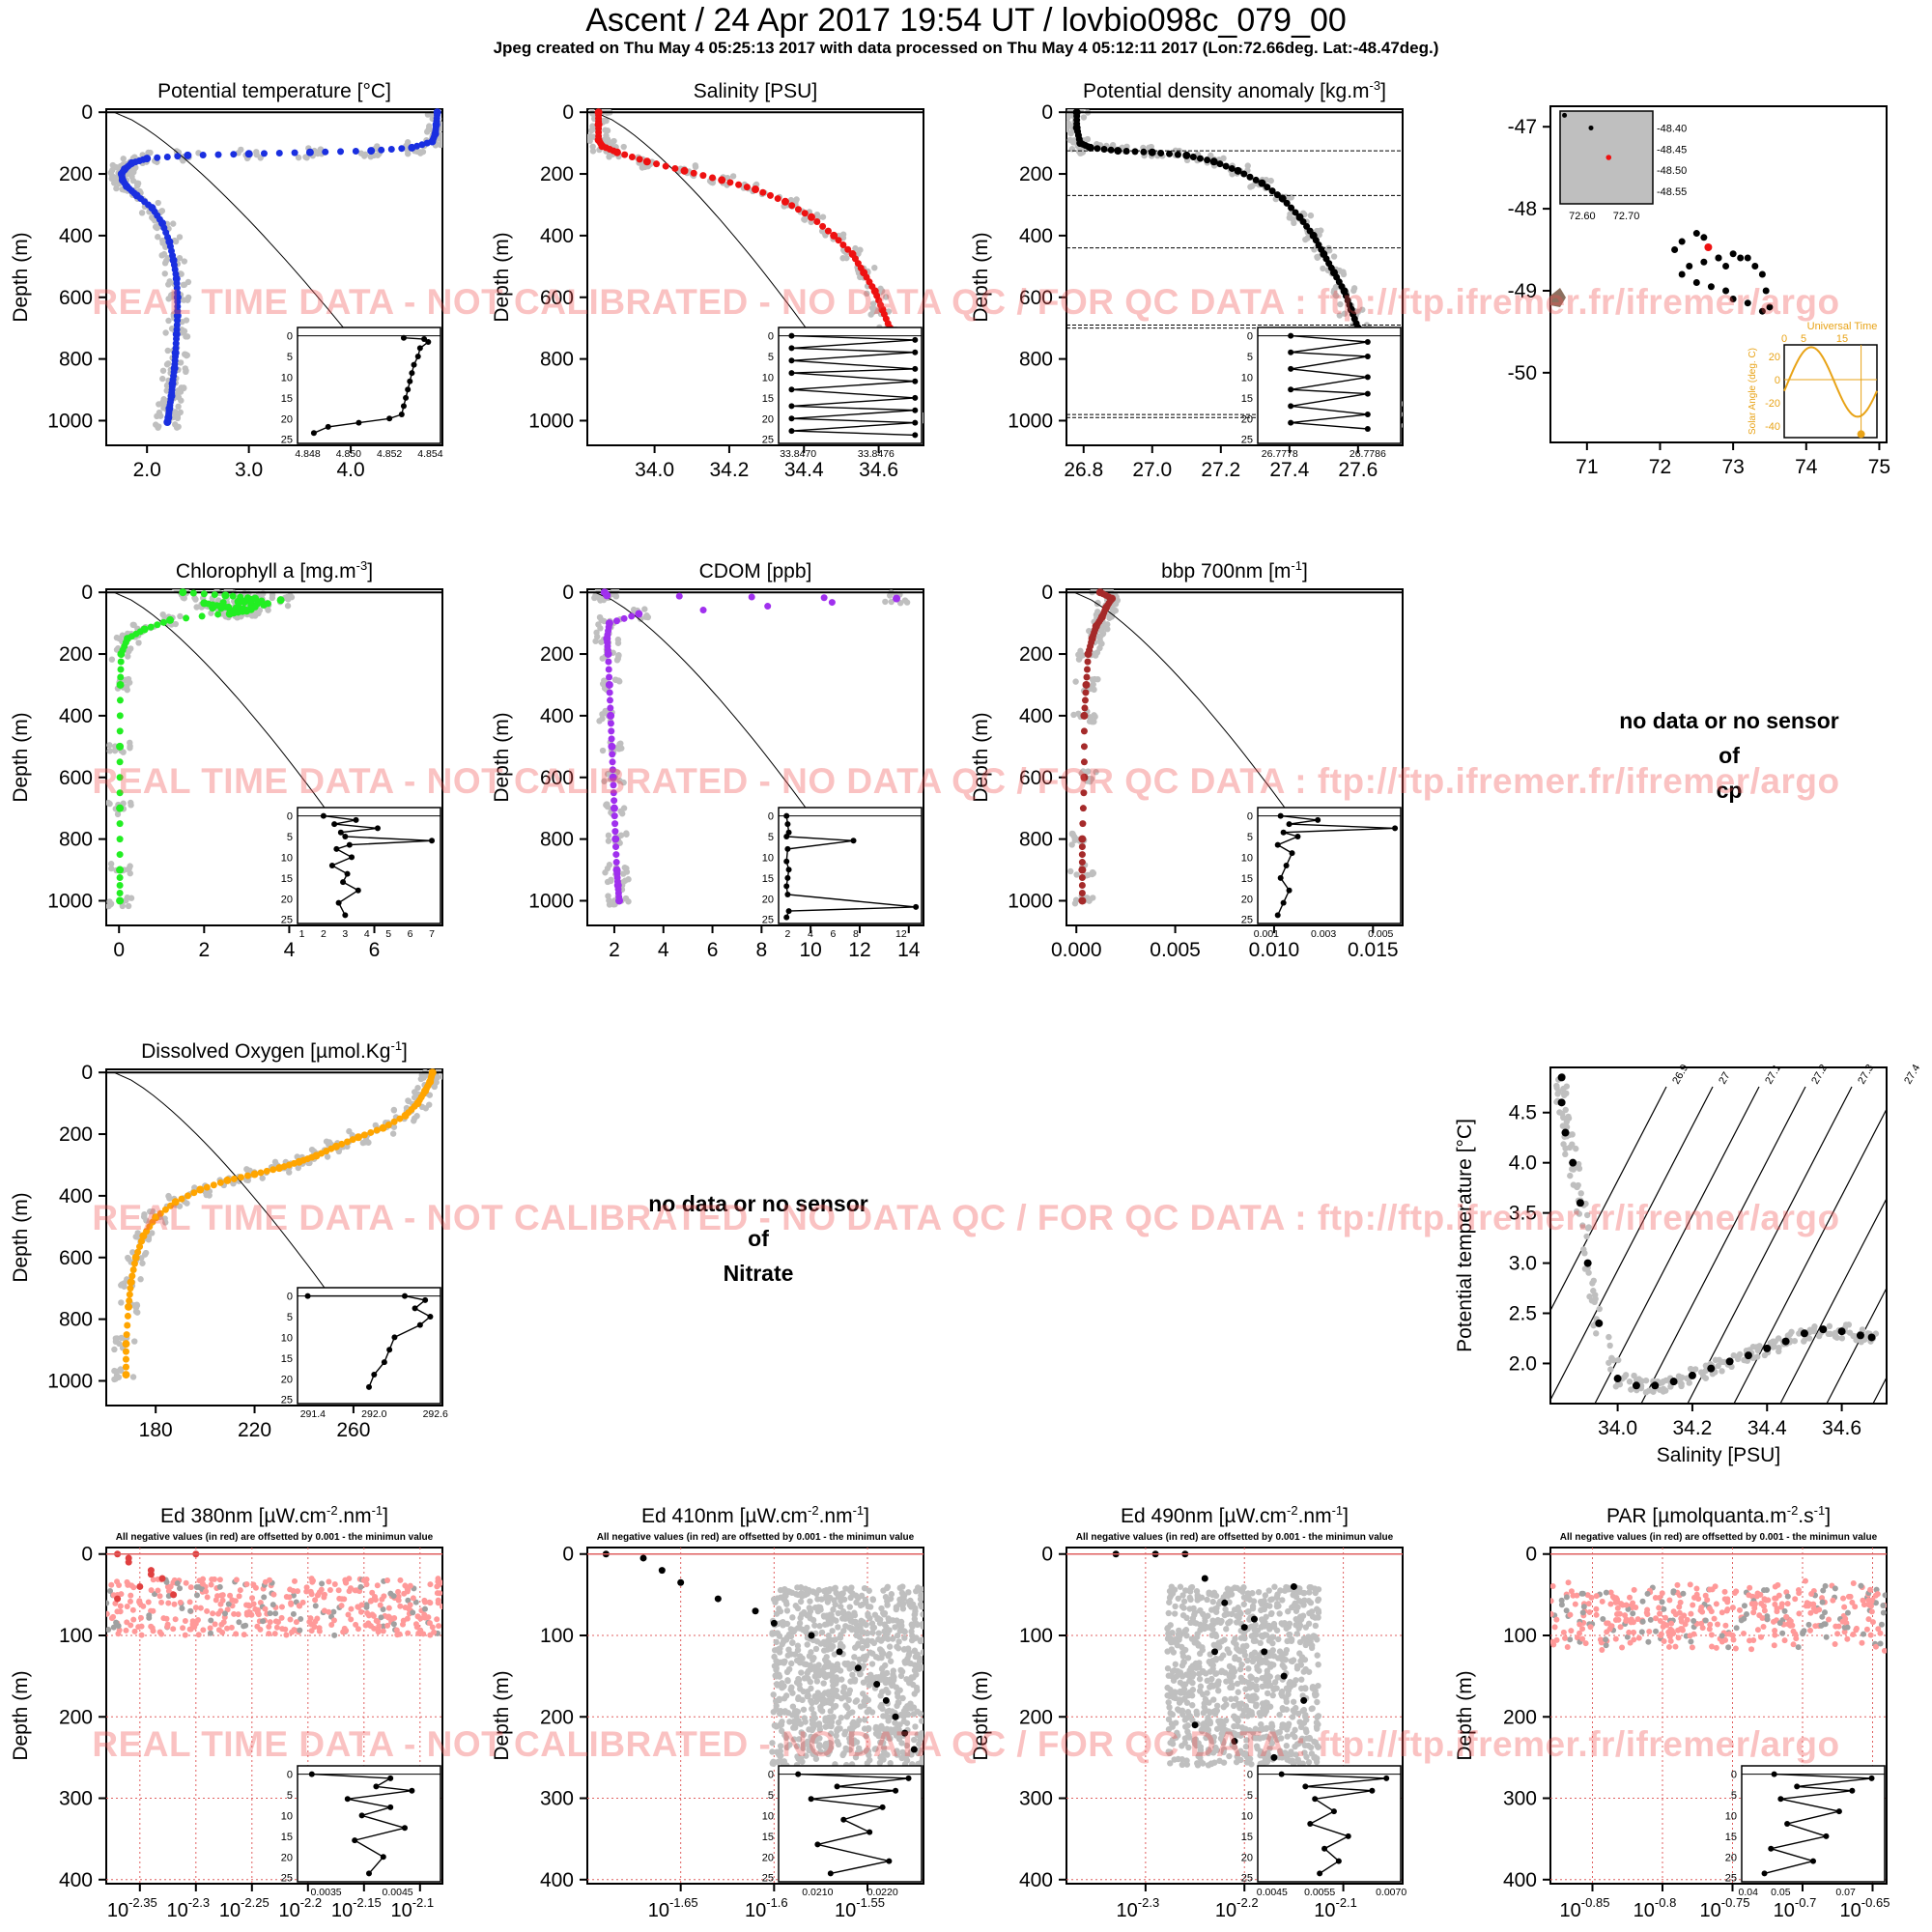 The width and height of the screenshot is (1932, 1932). I want to click on chart-title: bbp 700nm [m-1], so click(1234, 570).